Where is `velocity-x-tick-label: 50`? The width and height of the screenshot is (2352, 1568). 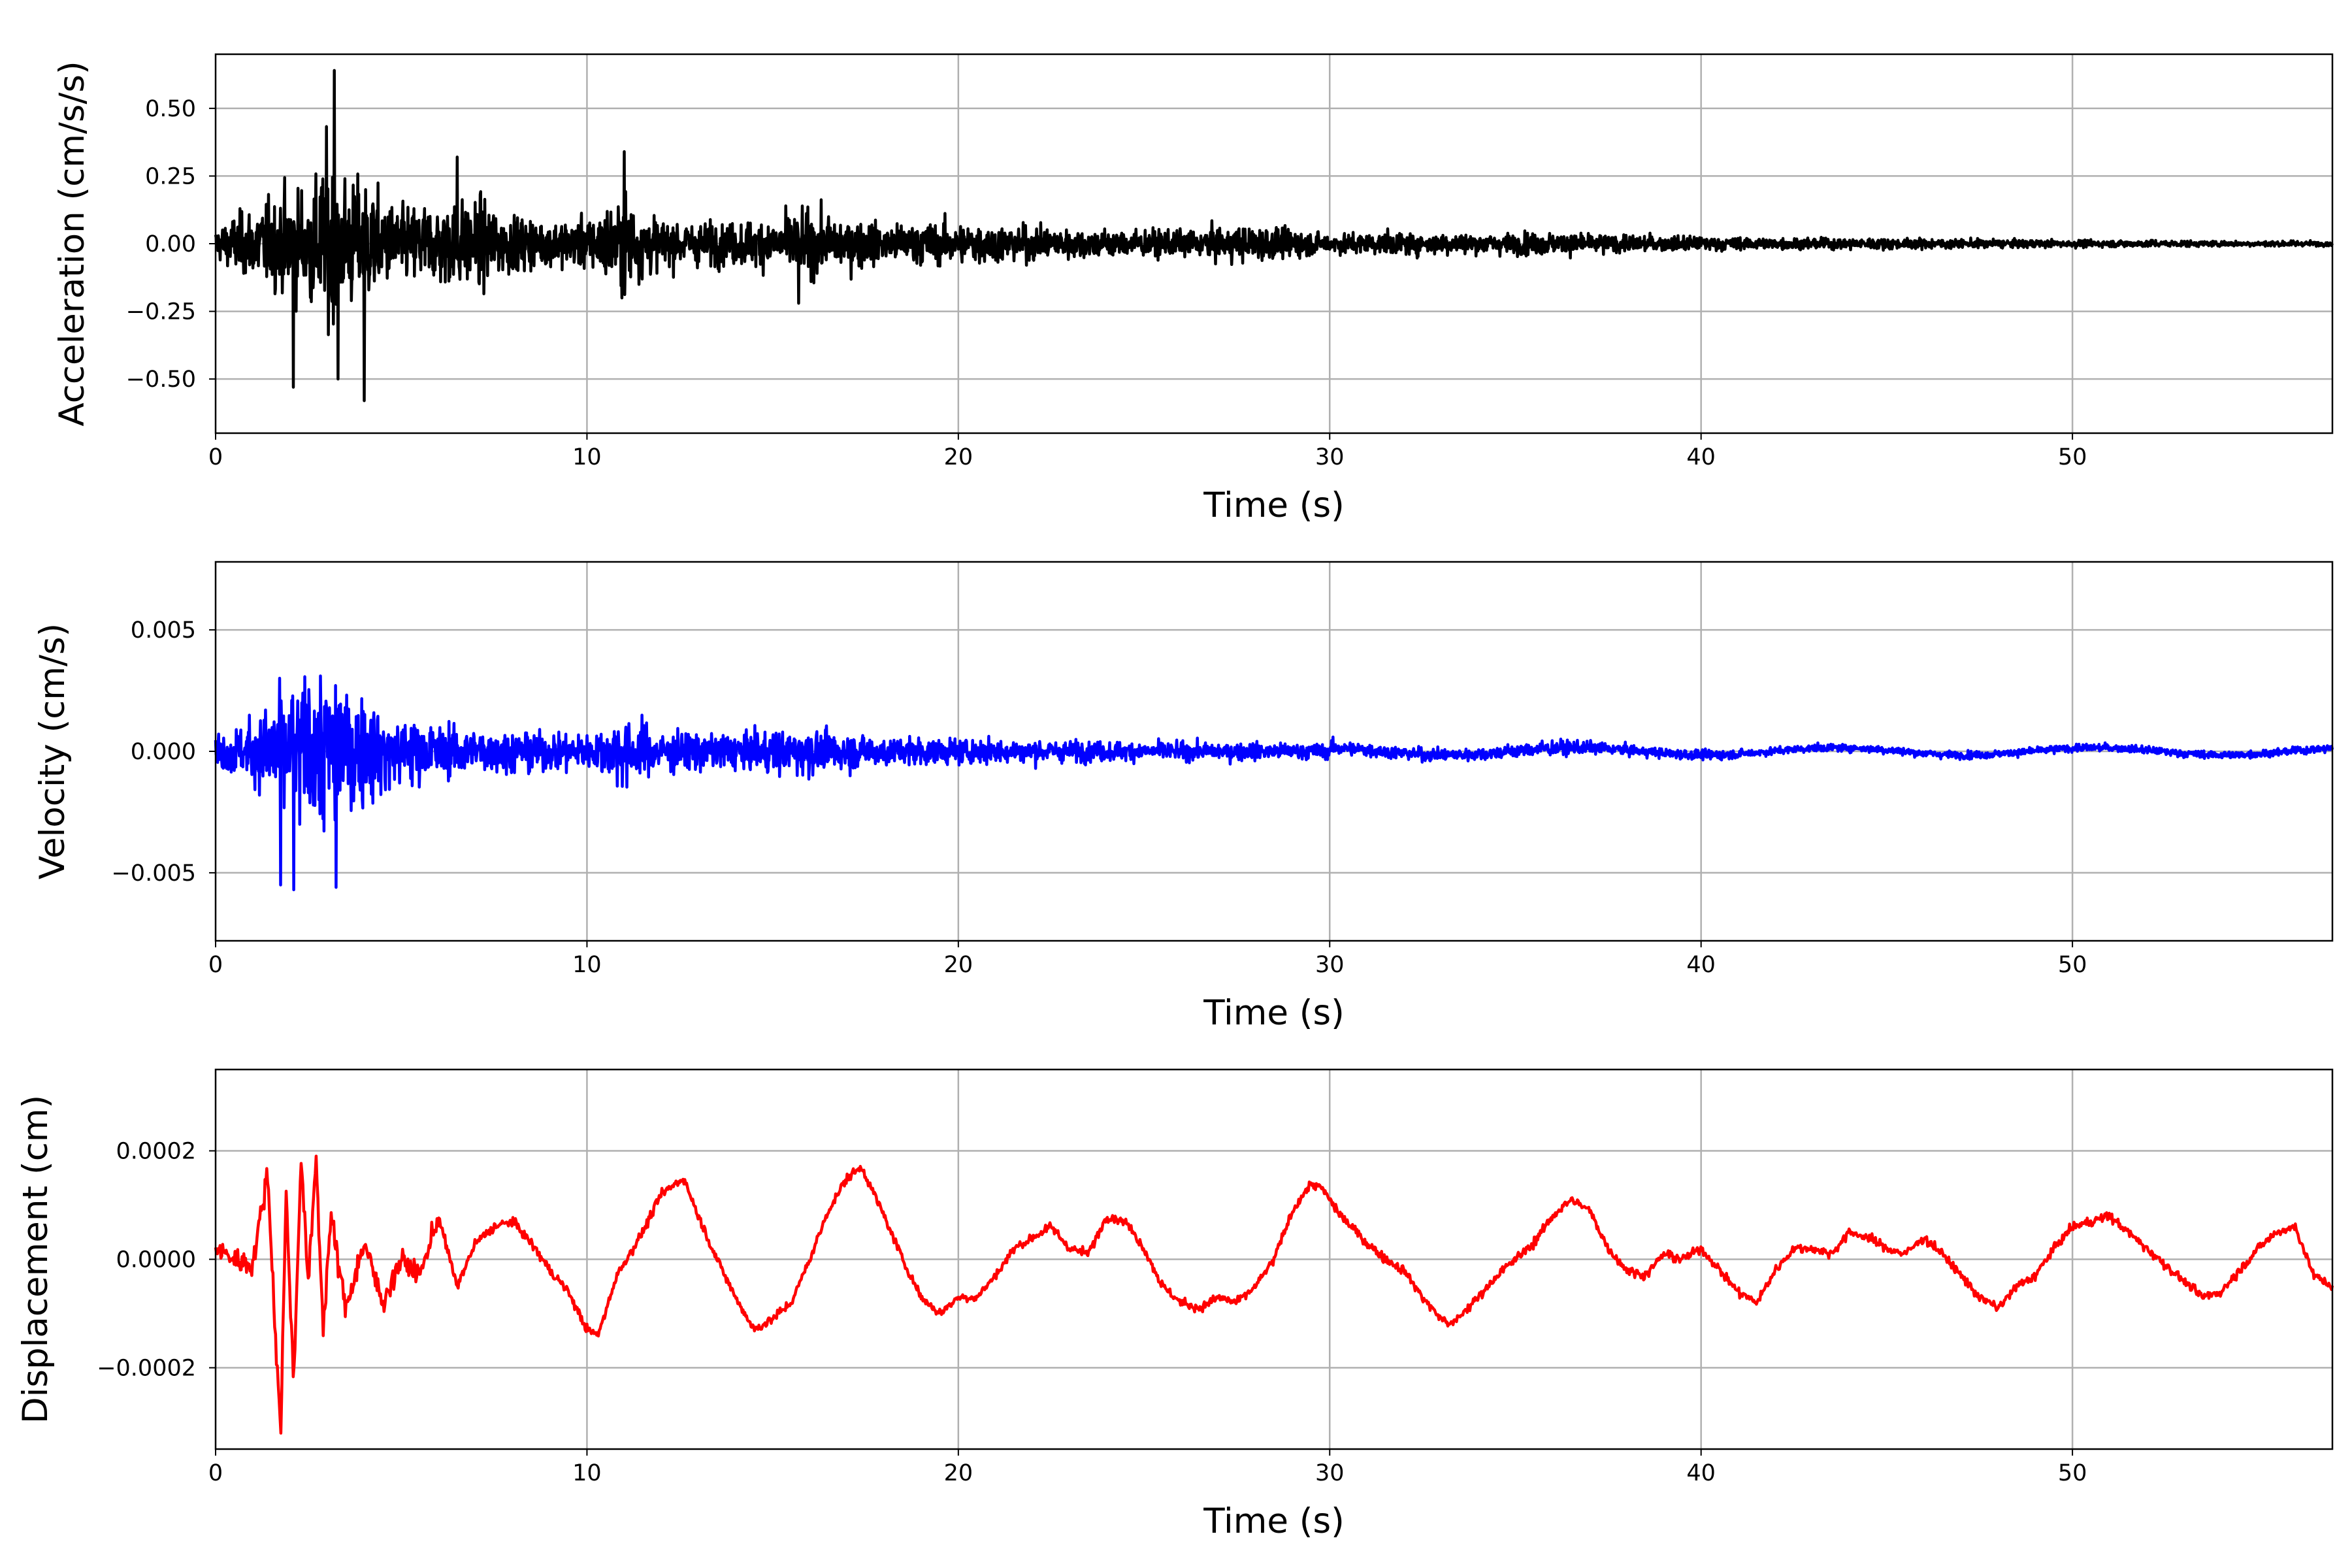
velocity-x-tick-label: 50 is located at coordinates (2072, 965).